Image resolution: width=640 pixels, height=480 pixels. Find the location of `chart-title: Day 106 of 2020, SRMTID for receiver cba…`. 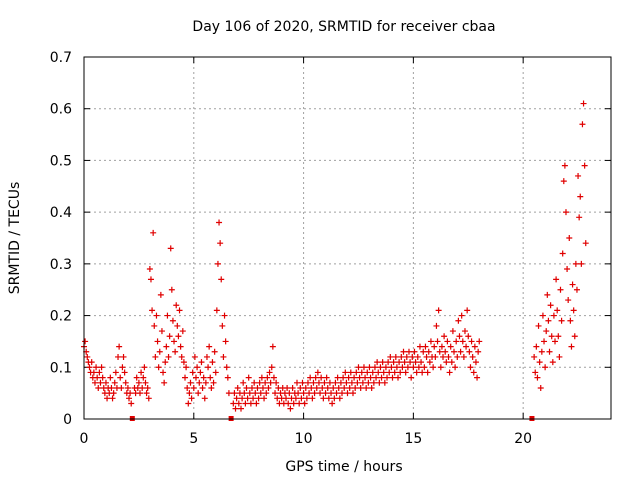

chart-title: Day 106 of 2020, SRMTID for receiver cba… is located at coordinates (343, 27).